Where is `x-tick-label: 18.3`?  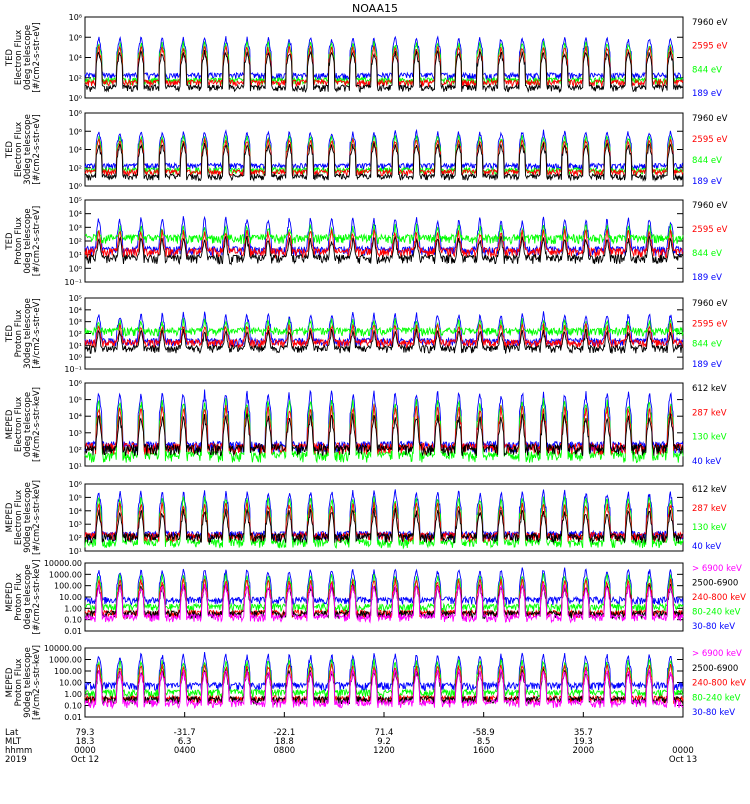 x-tick-label: 18.3 is located at coordinates (85, 742).